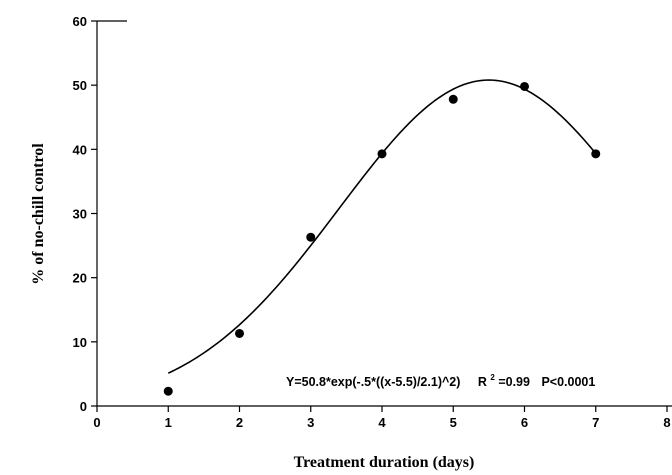 The width and height of the screenshot is (672, 475). Describe the element at coordinates (310, 422) in the screenshot. I see `x-tick-label: 3` at that location.